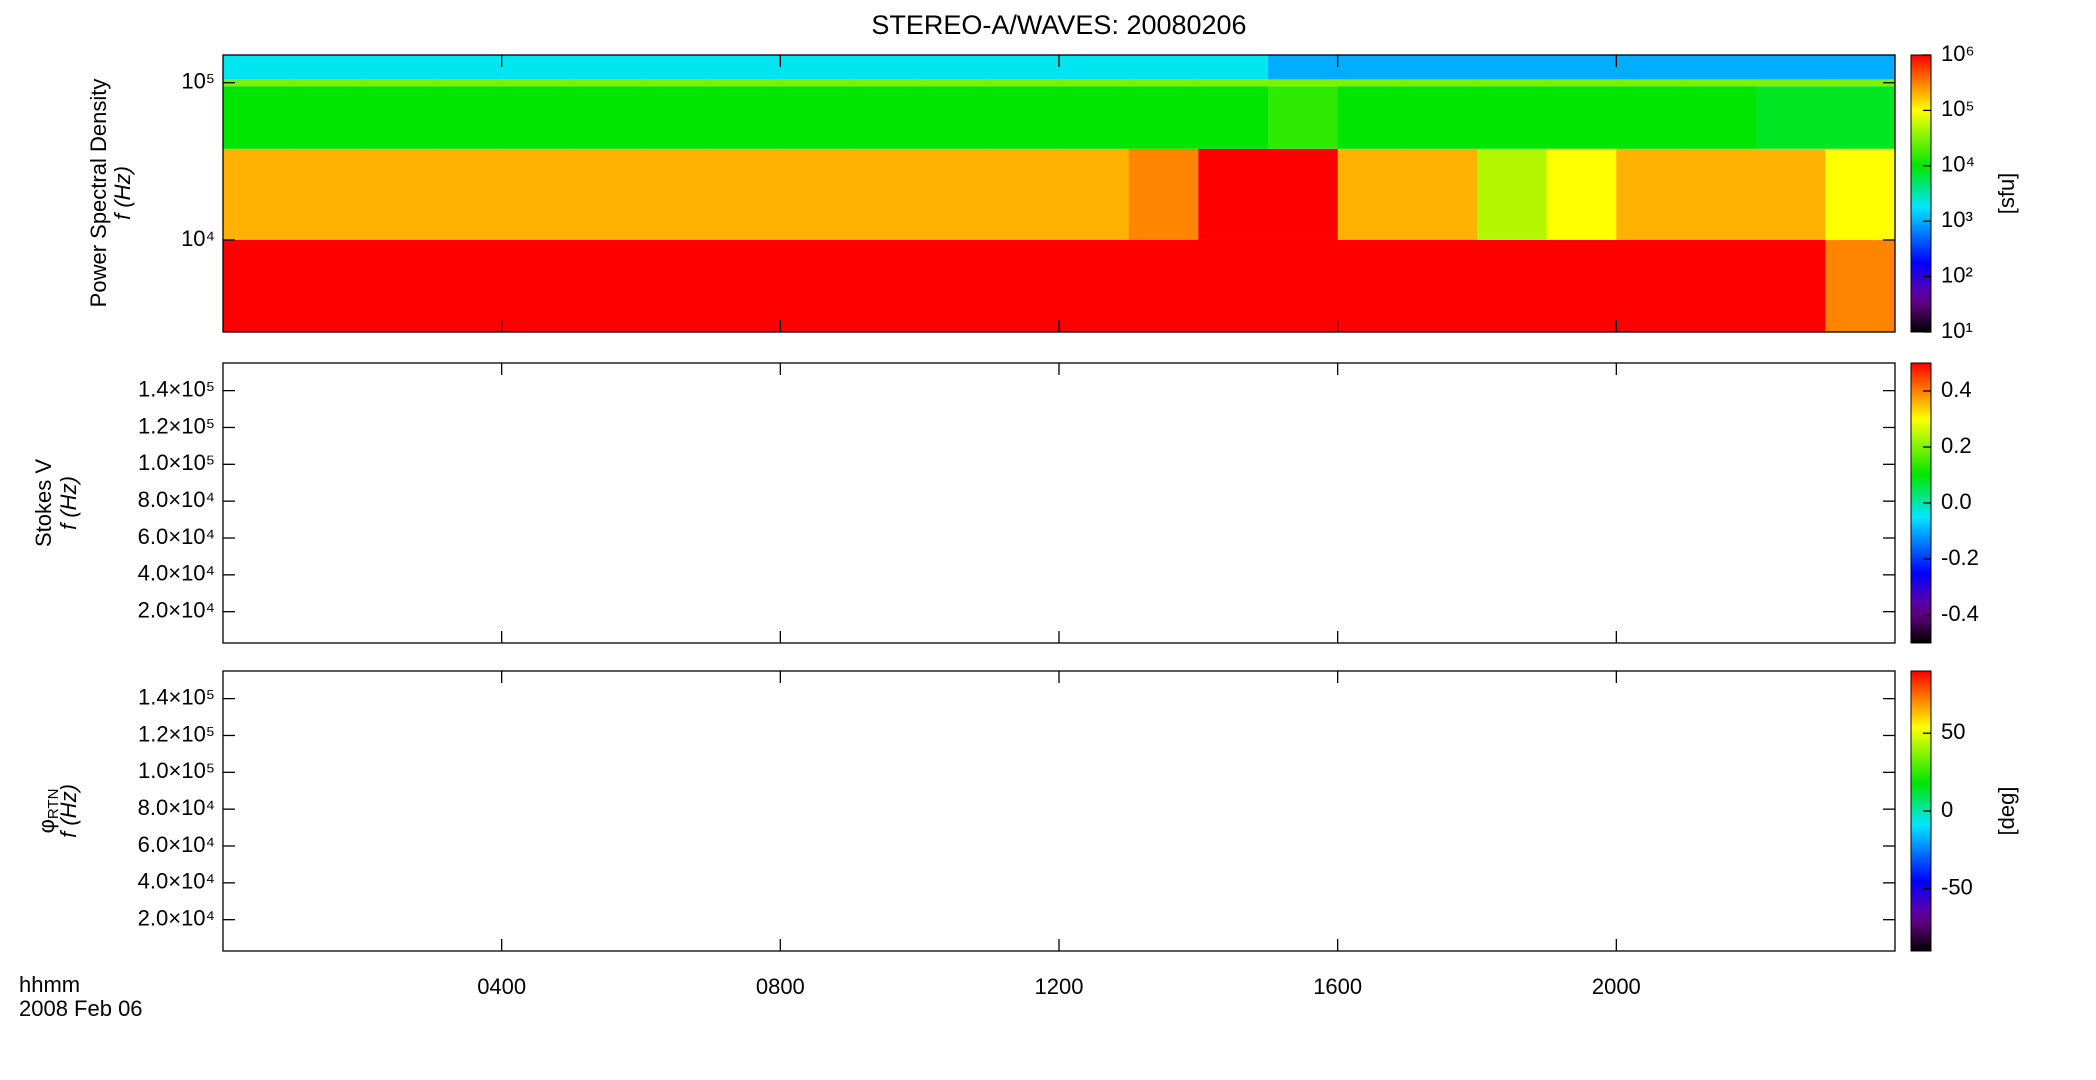  What do you see at coordinates (1957, 330) in the screenshot?
I see `colorbar-tick-label: 10¹` at bounding box center [1957, 330].